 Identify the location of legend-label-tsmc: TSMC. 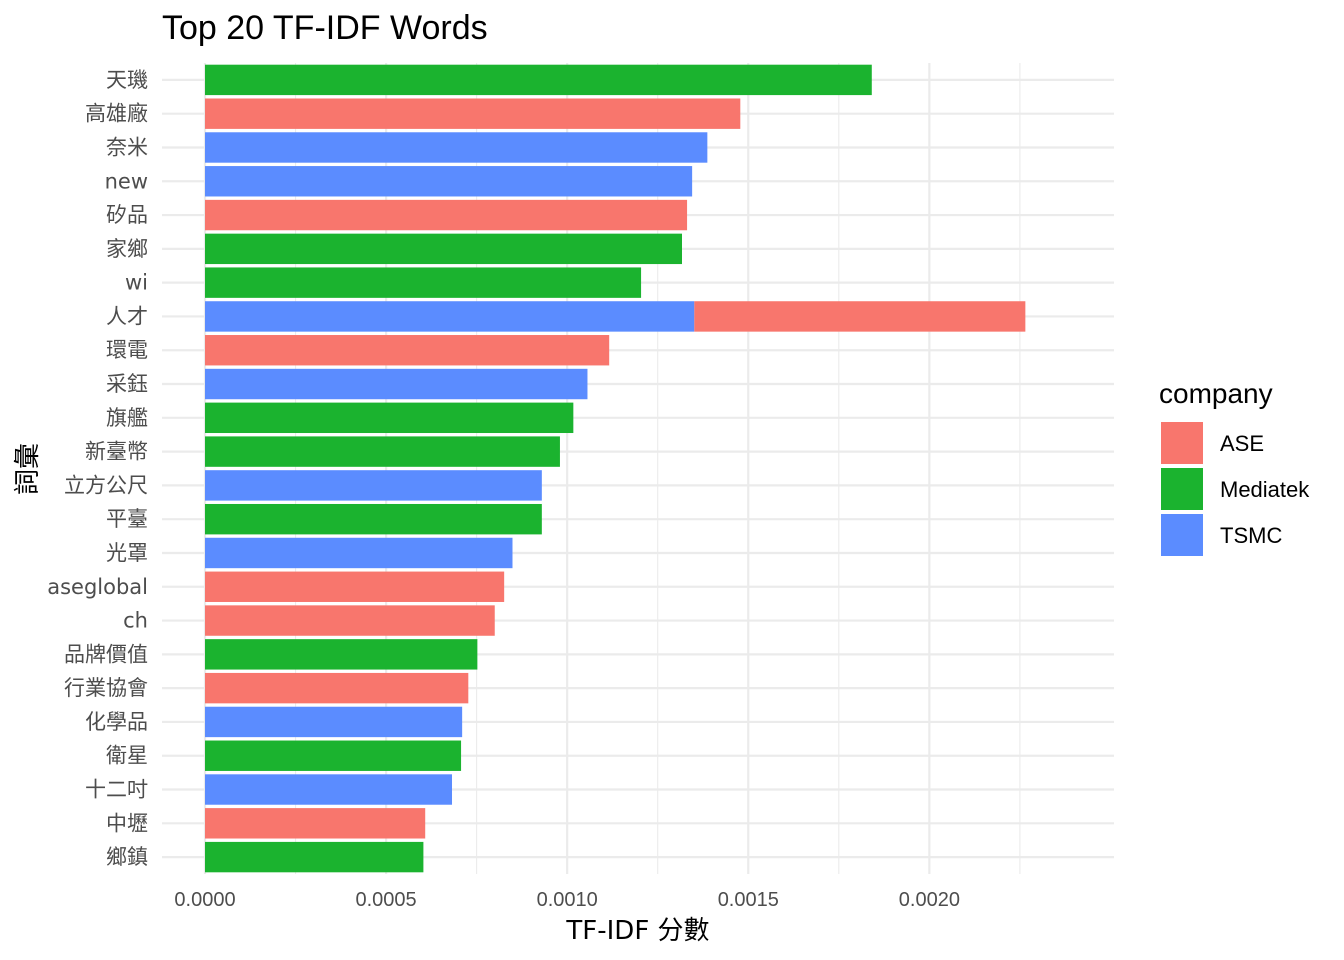
(1251, 535).